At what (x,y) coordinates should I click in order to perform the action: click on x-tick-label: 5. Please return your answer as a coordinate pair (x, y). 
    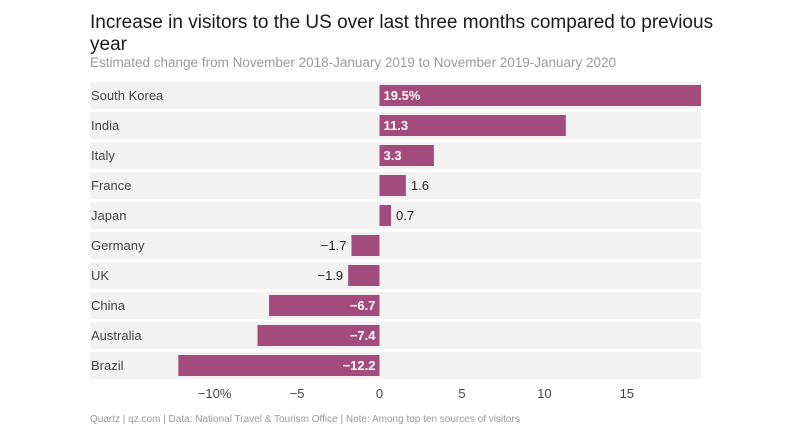
    Looking at the image, I should click on (461, 393).